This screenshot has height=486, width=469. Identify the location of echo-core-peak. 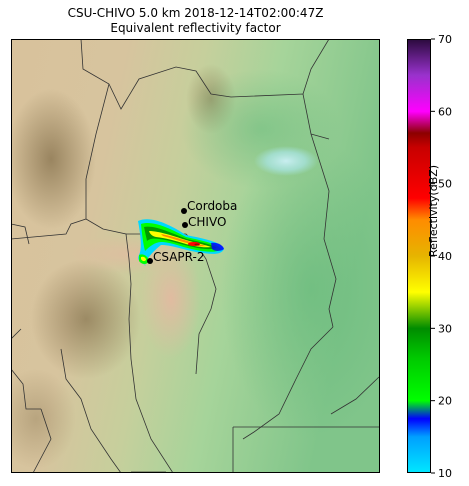
(197, 244).